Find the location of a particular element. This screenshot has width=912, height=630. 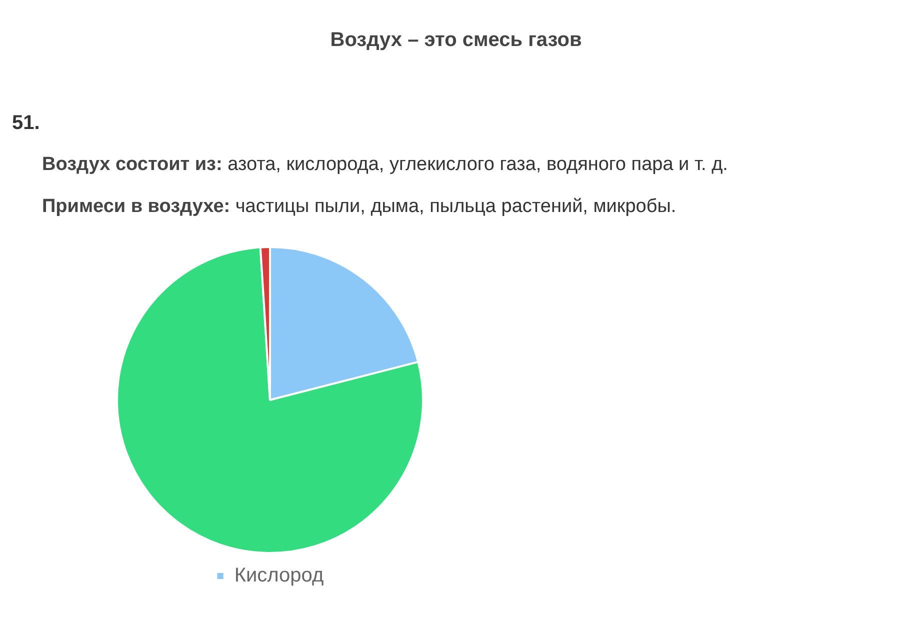

chart-title: Воздух – это смесь газов is located at coordinates (456, 40).